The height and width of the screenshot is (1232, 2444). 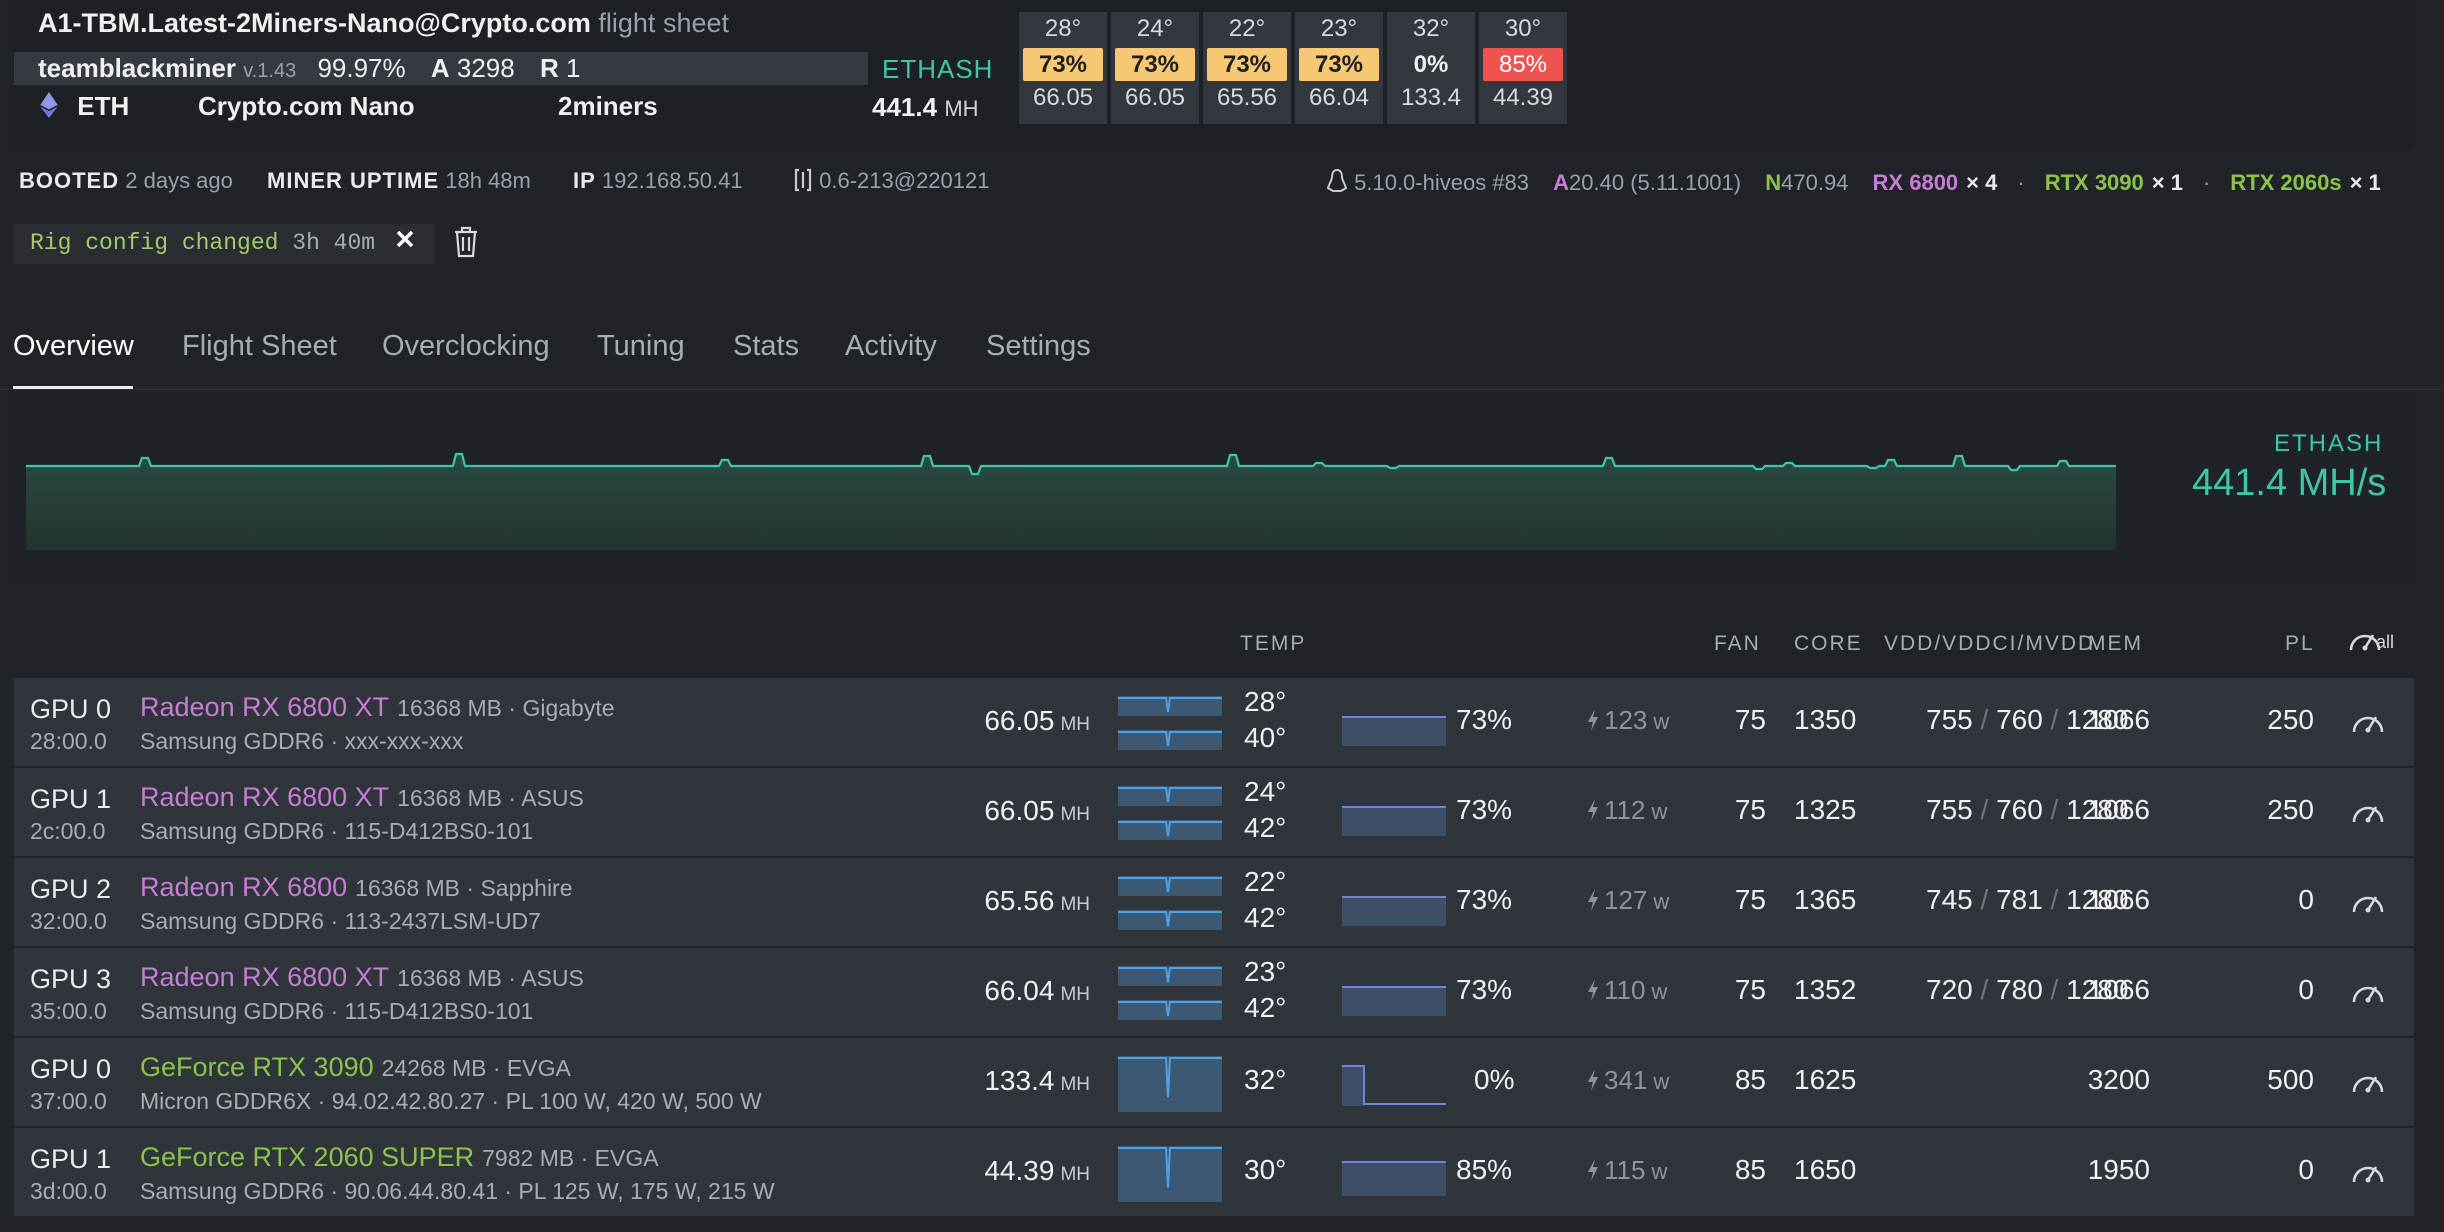 I want to click on gpu-summary-col: 22° 73% 65.56, so click(x=1247, y=68).